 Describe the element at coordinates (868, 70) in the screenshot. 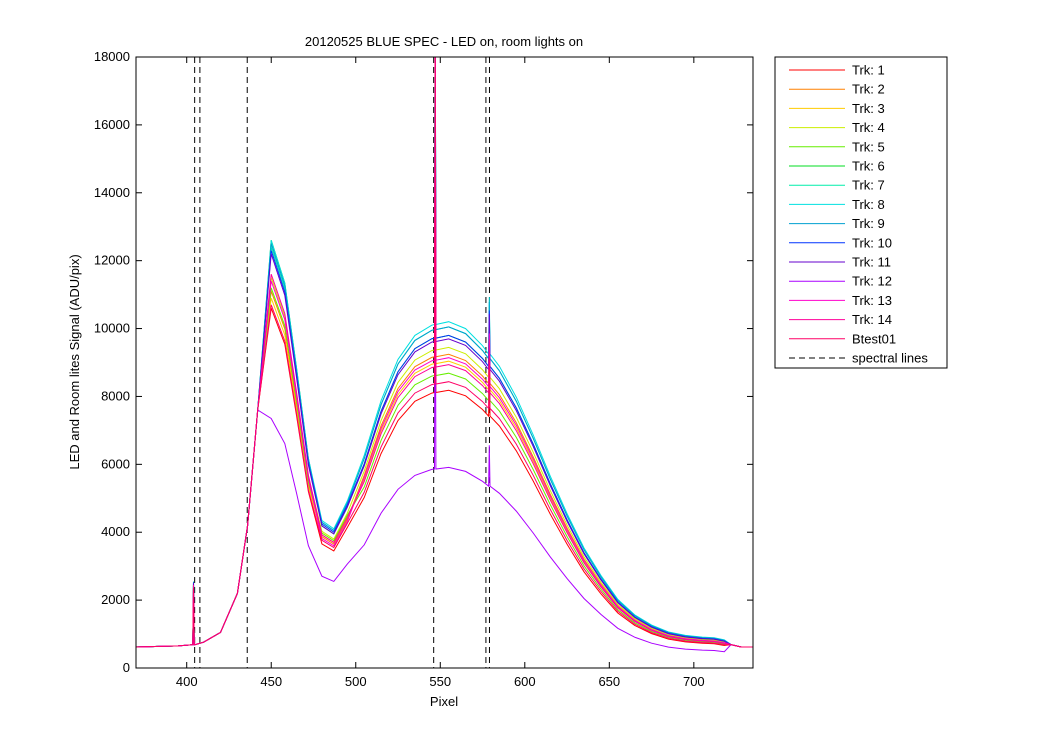

I see `legend-entry-label: Trk: 1` at that location.